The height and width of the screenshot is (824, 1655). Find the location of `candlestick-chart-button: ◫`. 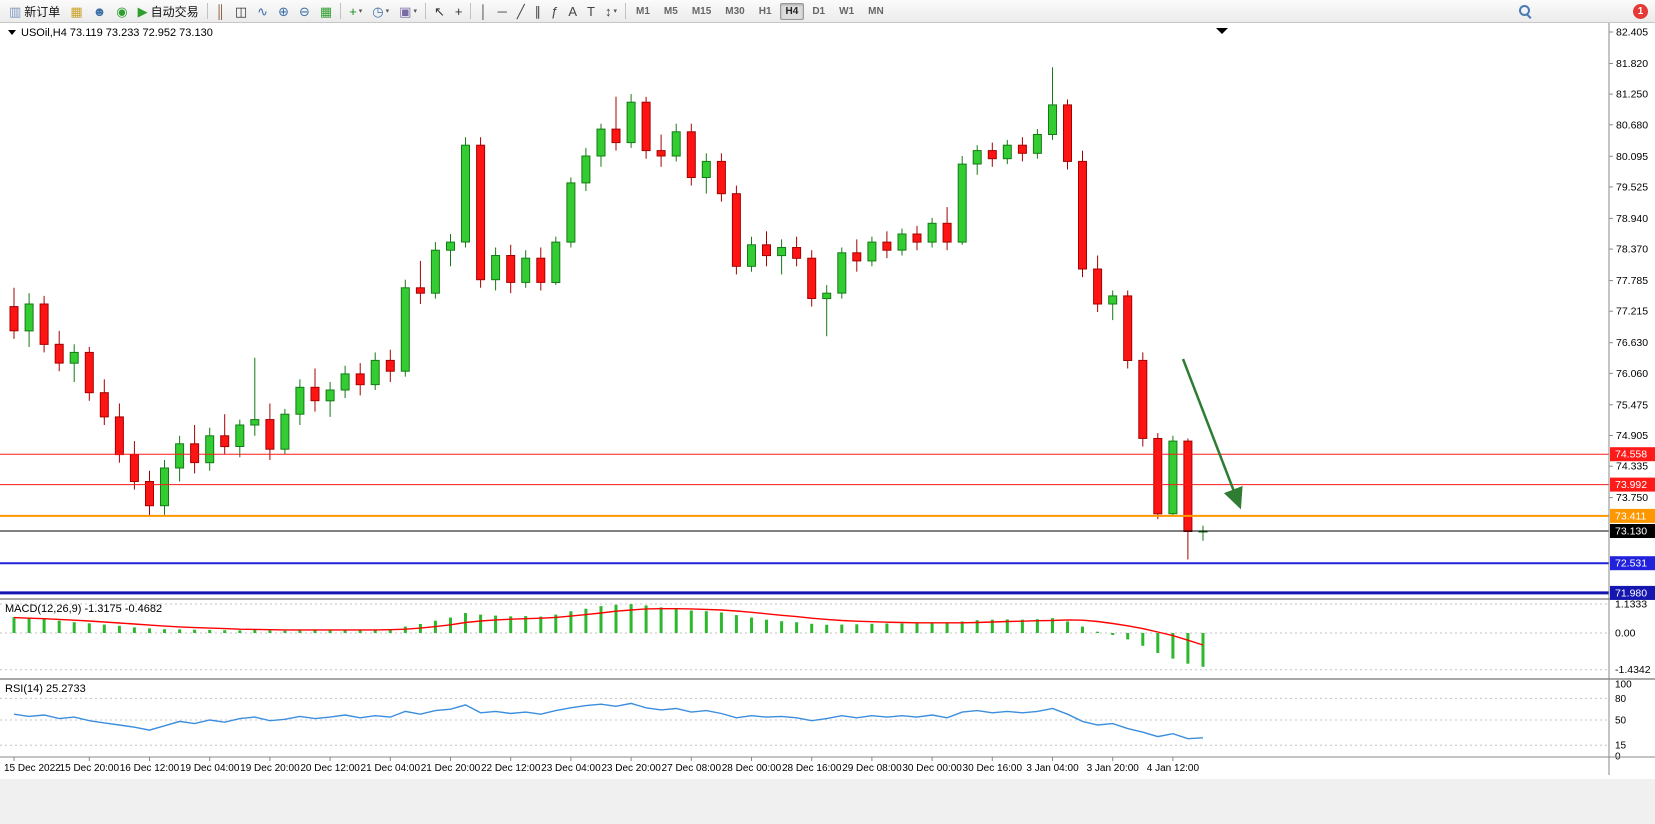

candlestick-chart-button: ◫ is located at coordinates (241, 11).